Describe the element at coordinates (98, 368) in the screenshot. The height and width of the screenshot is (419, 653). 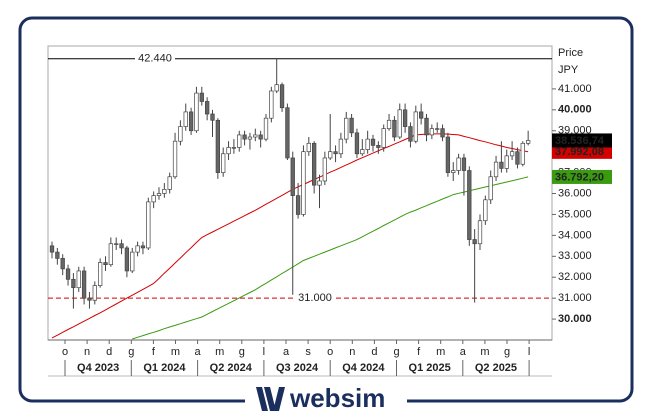
I see `quarter-label: Q4 2023` at that location.